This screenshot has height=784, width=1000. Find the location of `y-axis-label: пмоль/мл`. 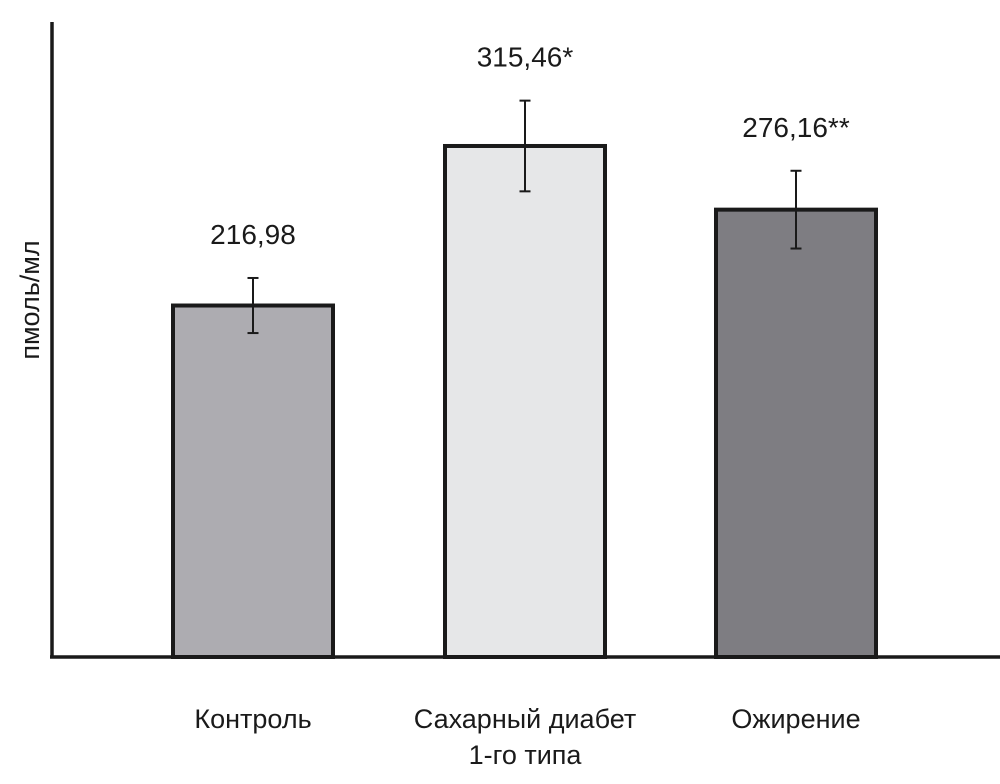

y-axis-label: пмоль/мл is located at coordinates (30, 299).